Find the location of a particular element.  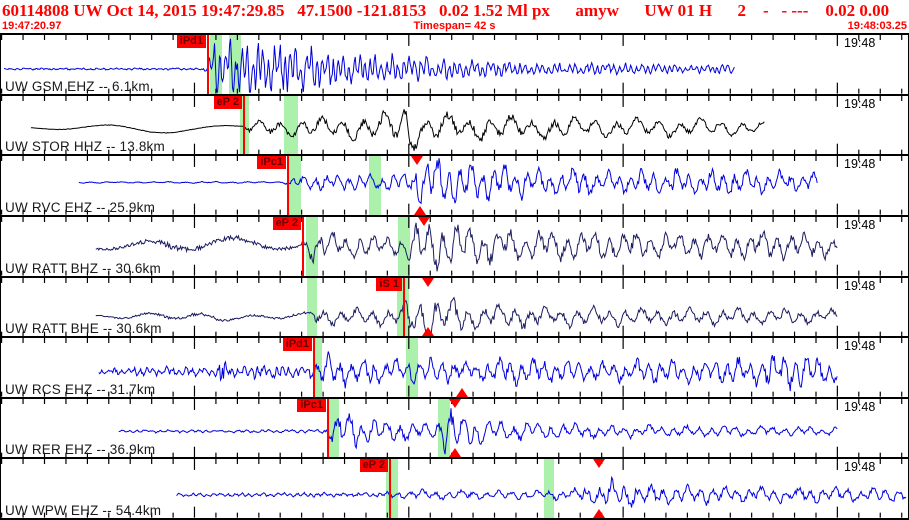

window-end-time: 19:48:03.25 is located at coordinates (877, 26).